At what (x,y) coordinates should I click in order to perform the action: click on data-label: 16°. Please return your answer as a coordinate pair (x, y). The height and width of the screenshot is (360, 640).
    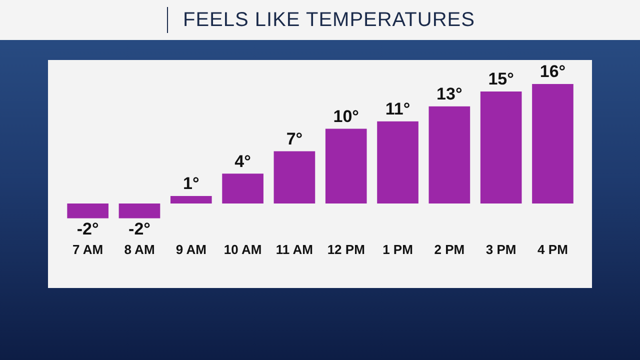
    Looking at the image, I should click on (553, 72).